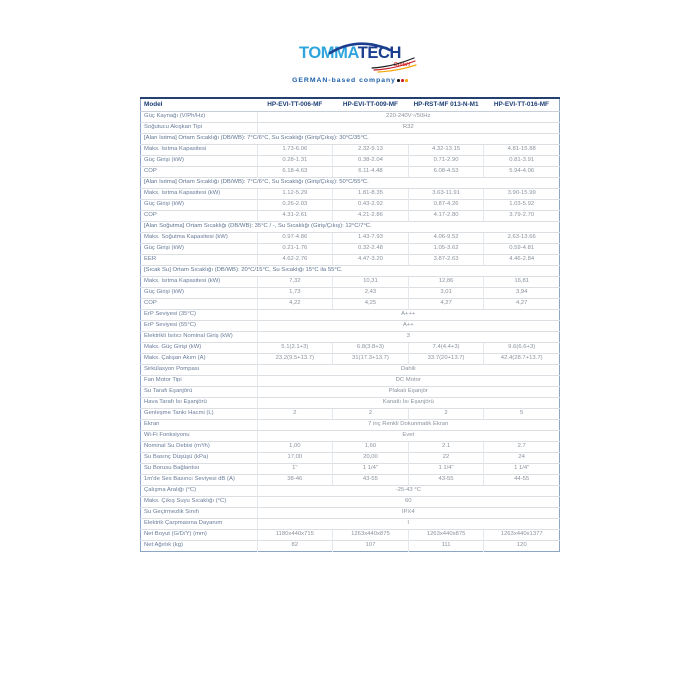 The width and height of the screenshot is (700, 700). I want to click on spec-value: 0.81-3.91, so click(521, 161).